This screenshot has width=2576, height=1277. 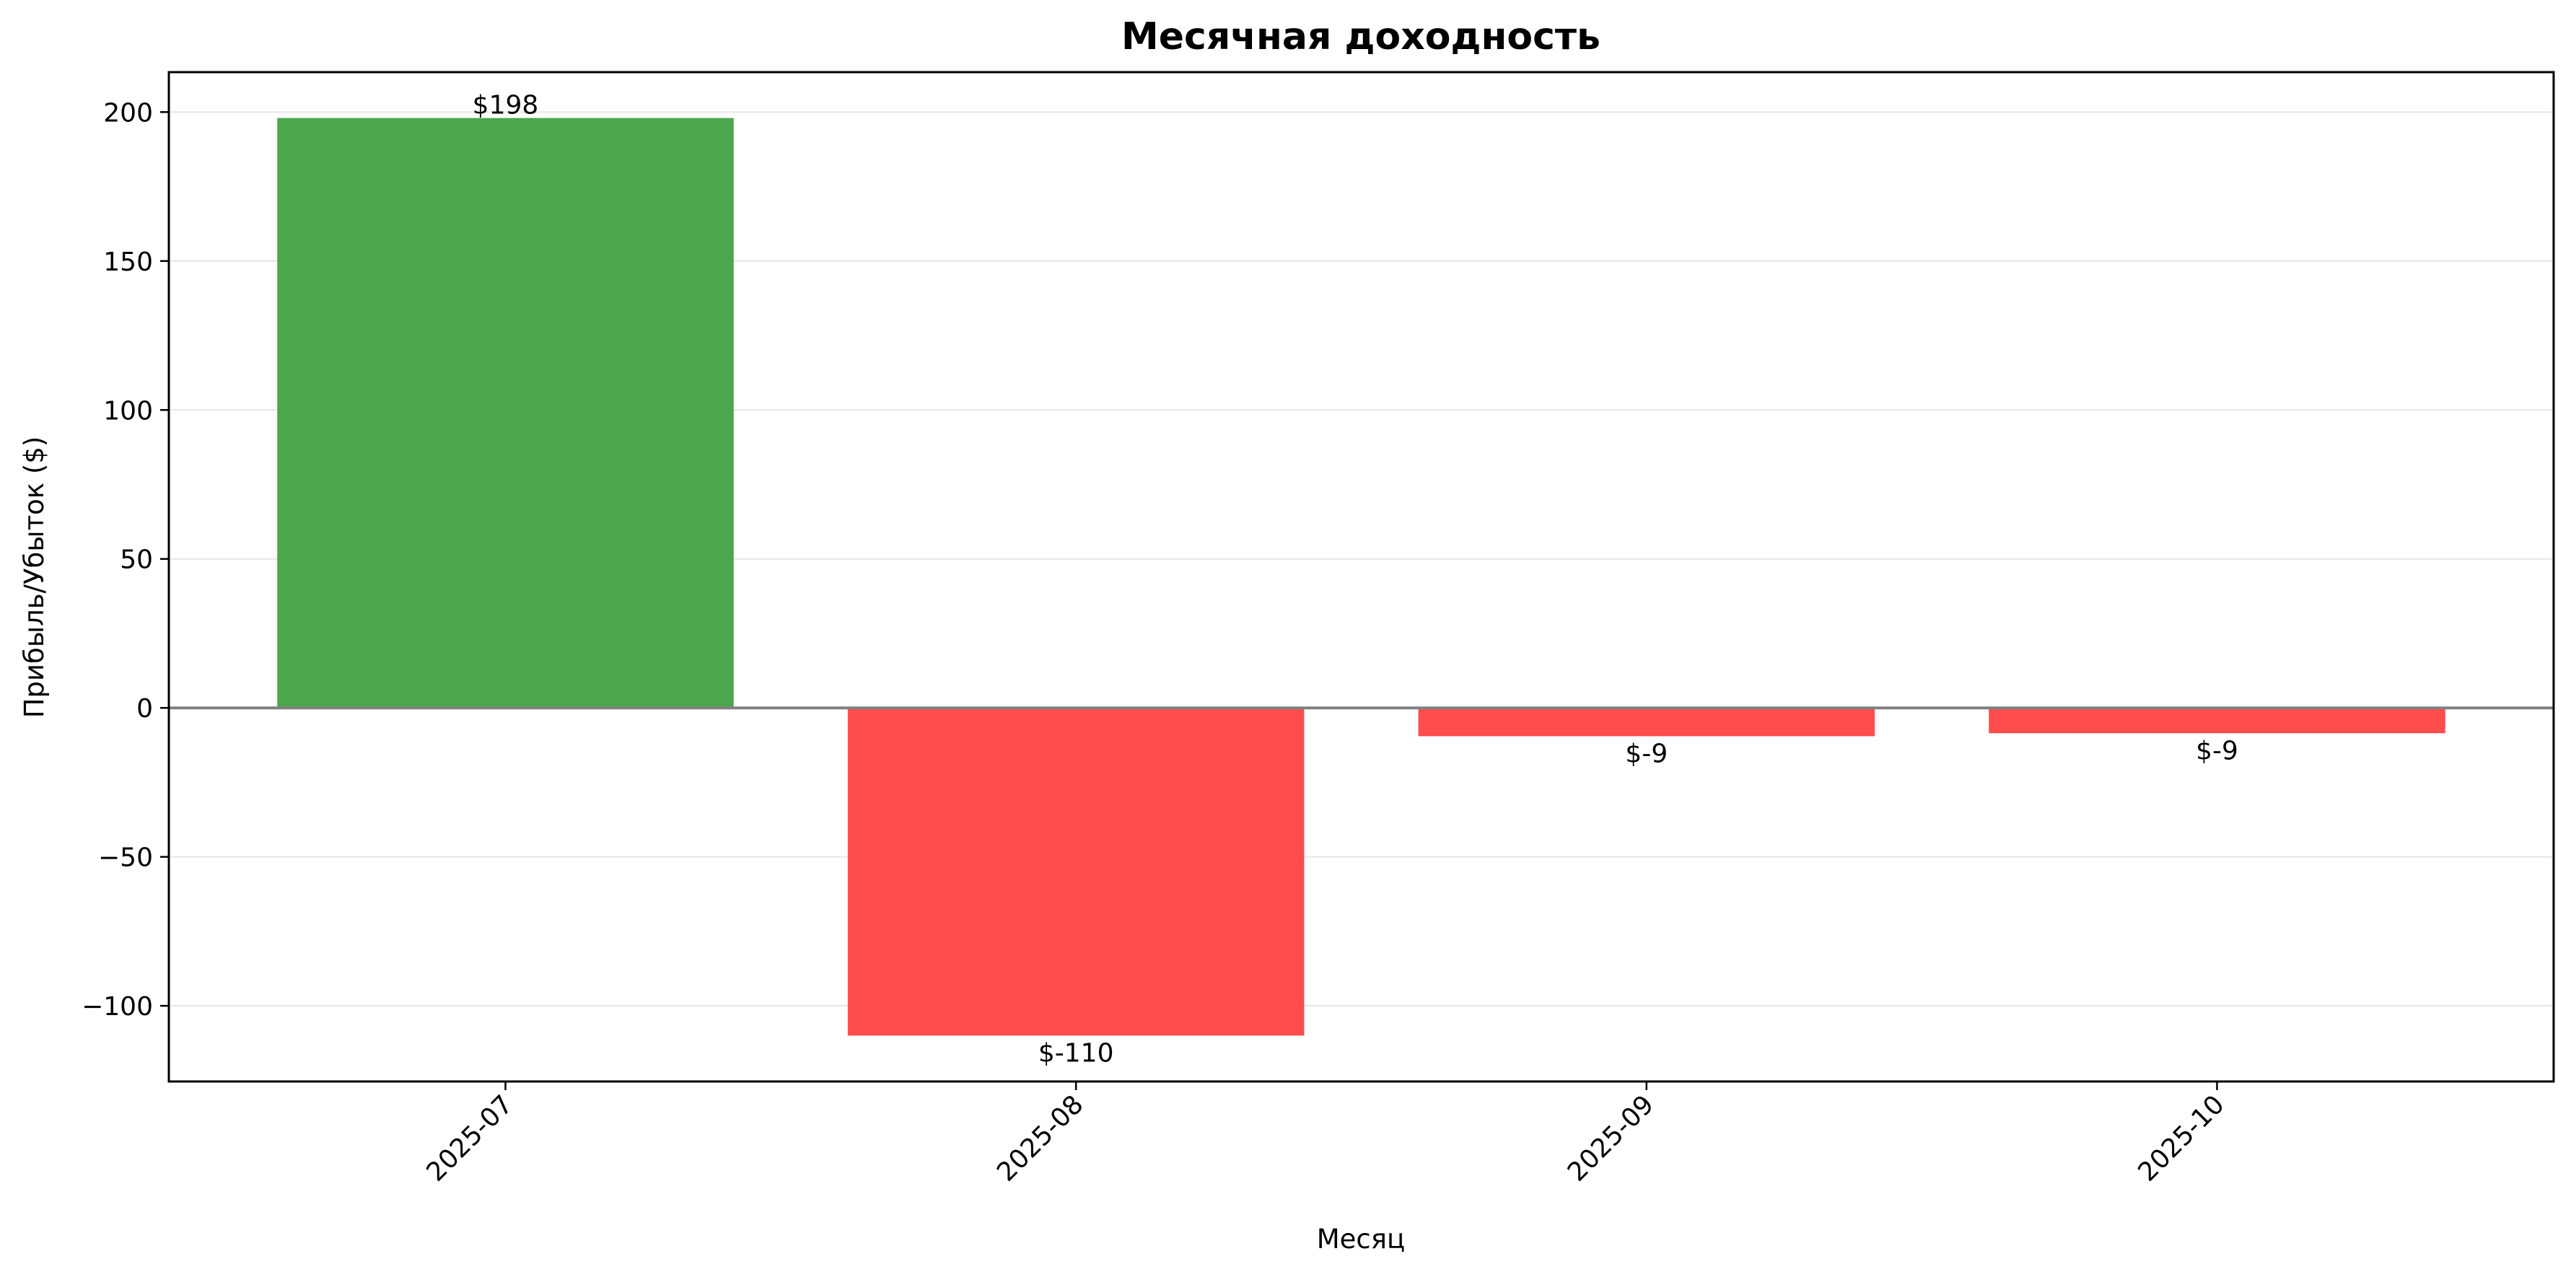 I want to click on y-tick-label: 0, so click(x=144, y=709).